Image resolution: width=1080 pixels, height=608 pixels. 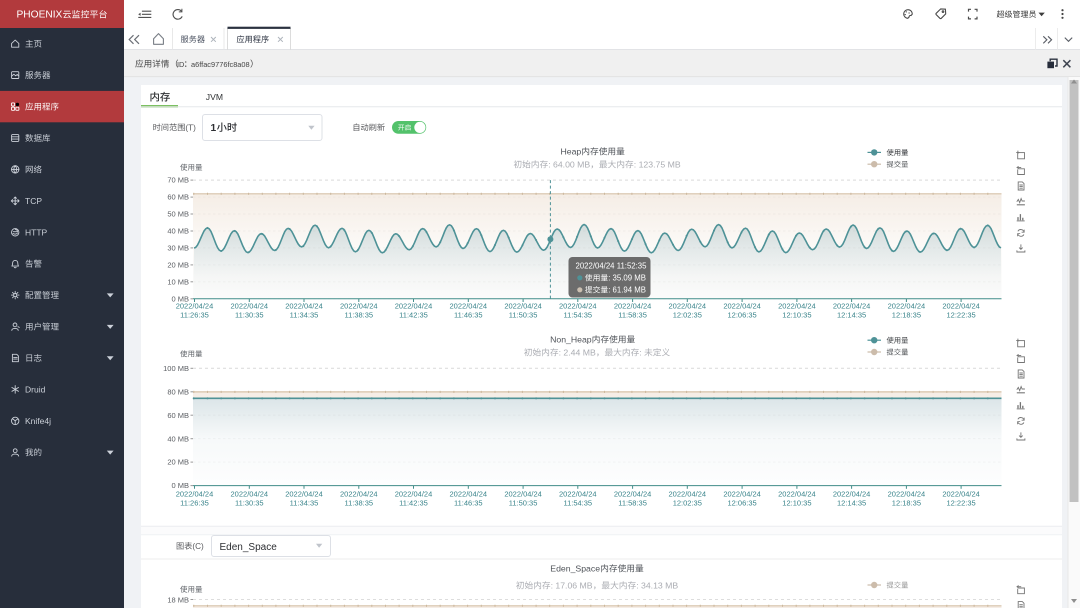 What do you see at coordinates (40, 15) in the screenshot?
I see `svg-text: PHOENIX` at bounding box center [40, 15].